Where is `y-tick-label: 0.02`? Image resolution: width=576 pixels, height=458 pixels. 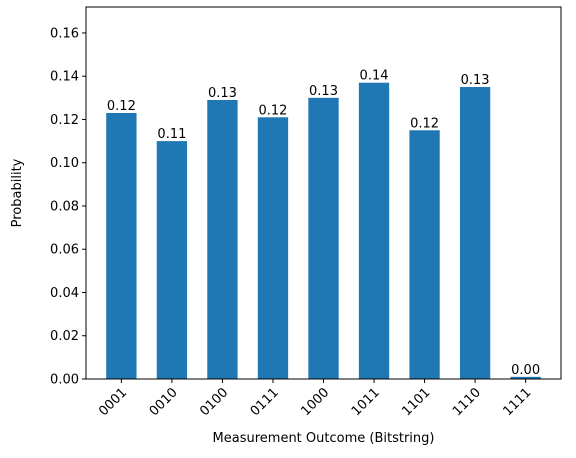
y-tick-label: 0.02 is located at coordinates (64, 336).